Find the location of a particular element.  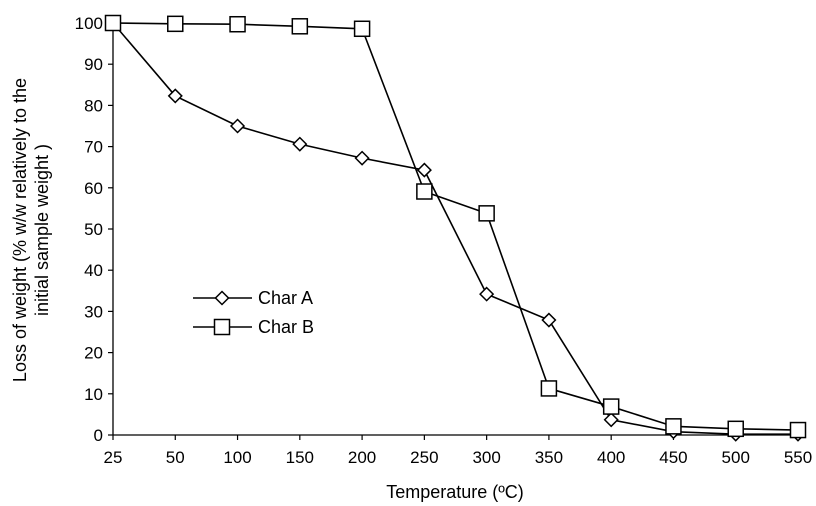

x-tick-label: 450 is located at coordinates (673, 457).